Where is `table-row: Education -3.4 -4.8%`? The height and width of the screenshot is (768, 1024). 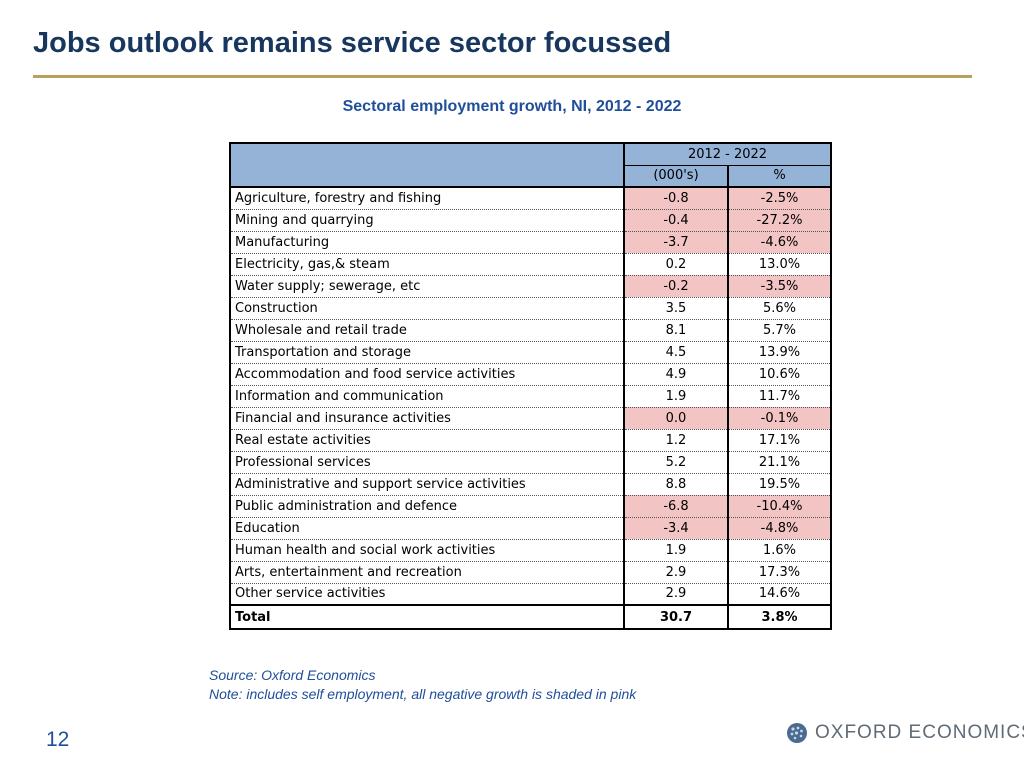
table-row: Education -3.4 -4.8% is located at coordinates (530, 528).